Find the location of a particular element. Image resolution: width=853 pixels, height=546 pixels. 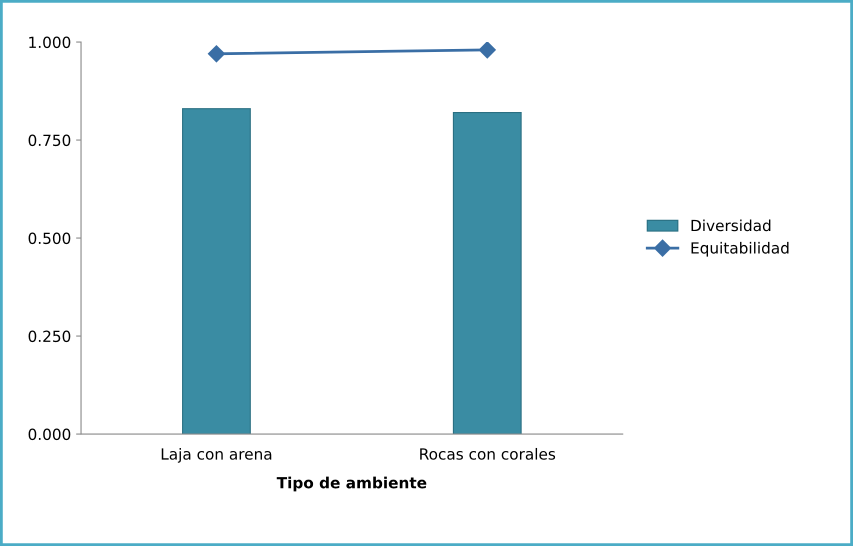

legend-label: Diversidad is located at coordinates (731, 225).